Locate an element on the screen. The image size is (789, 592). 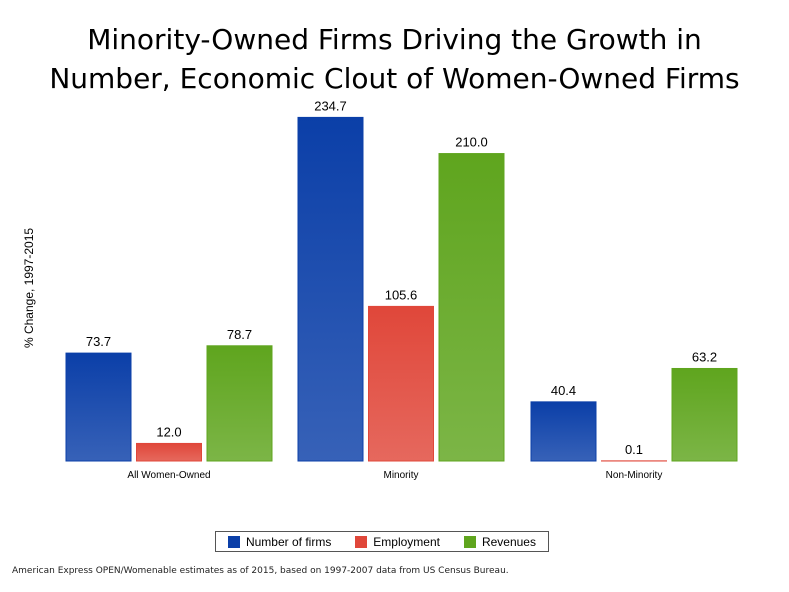
bar-revenues-minority is located at coordinates (471, 307).